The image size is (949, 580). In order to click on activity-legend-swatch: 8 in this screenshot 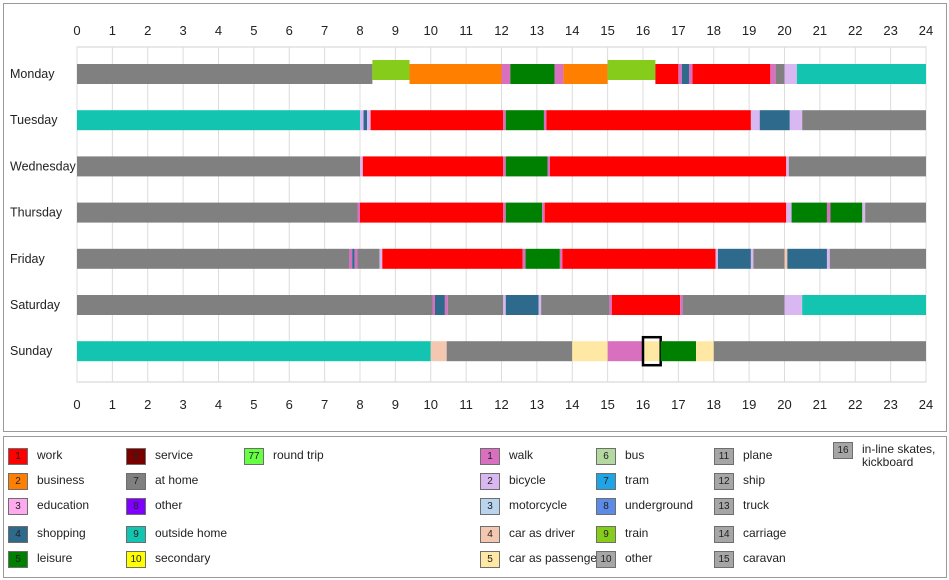, I will do `click(136, 506)`.